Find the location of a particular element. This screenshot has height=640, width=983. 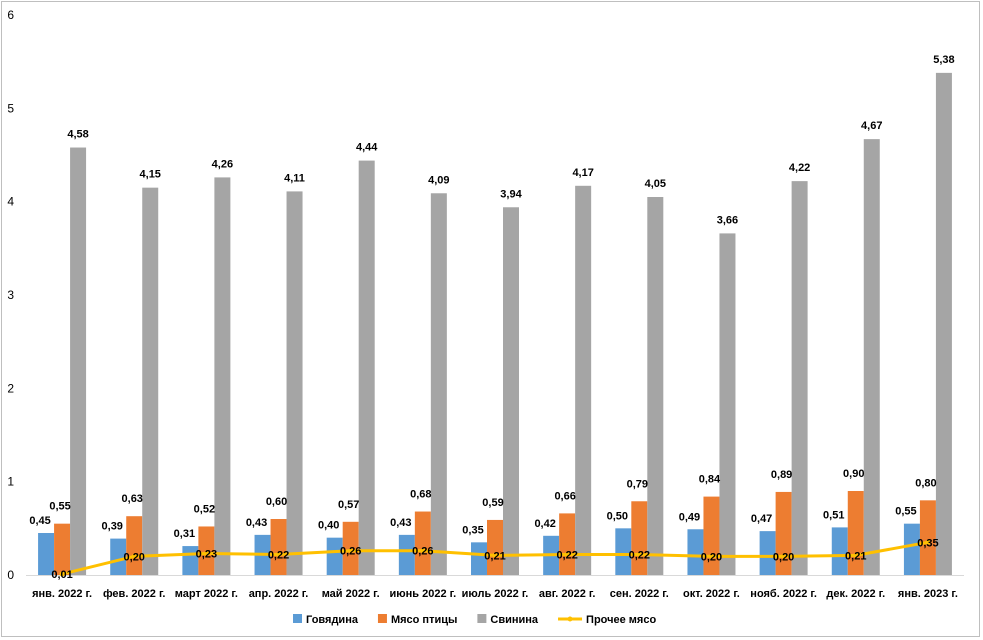

bar-data-label: 4,11 is located at coordinates (294, 178).